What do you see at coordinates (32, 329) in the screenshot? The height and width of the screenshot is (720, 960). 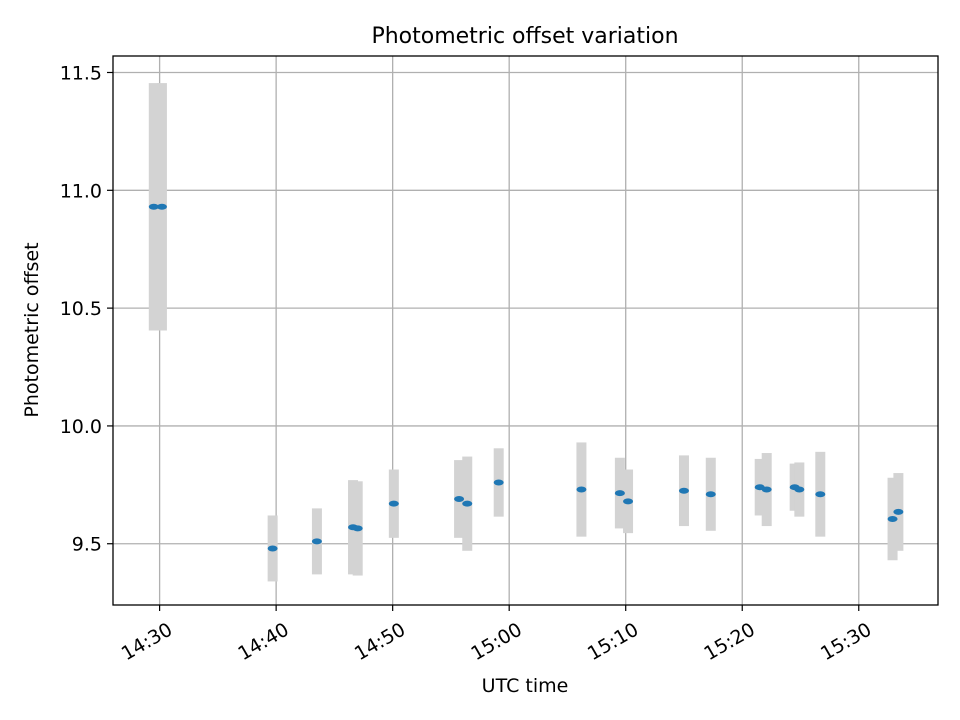 I see `y-axis-label: Photometric offset` at bounding box center [32, 329].